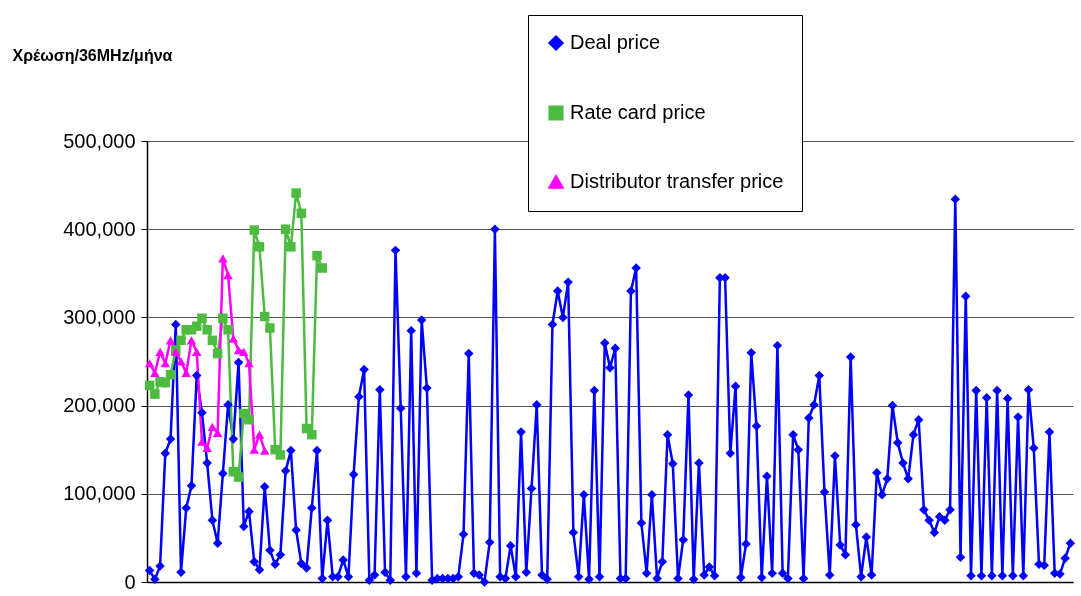 This screenshot has width=1081, height=596. I want to click on y-tick-label: 200,000, so click(99, 405).